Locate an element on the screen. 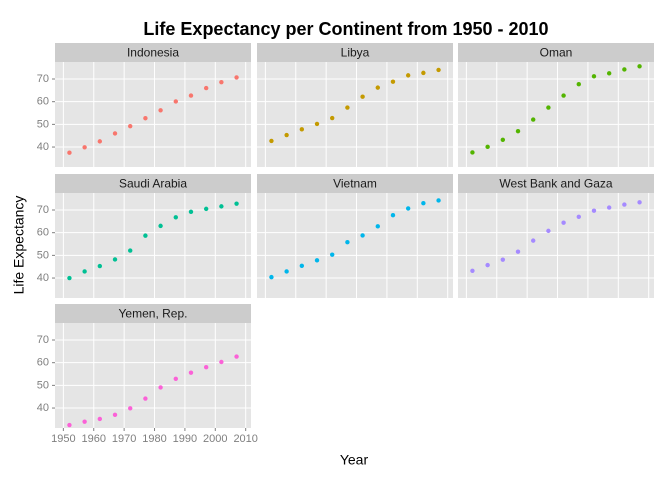  x-tick-label: 2010 is located at coordinates (245, 439).